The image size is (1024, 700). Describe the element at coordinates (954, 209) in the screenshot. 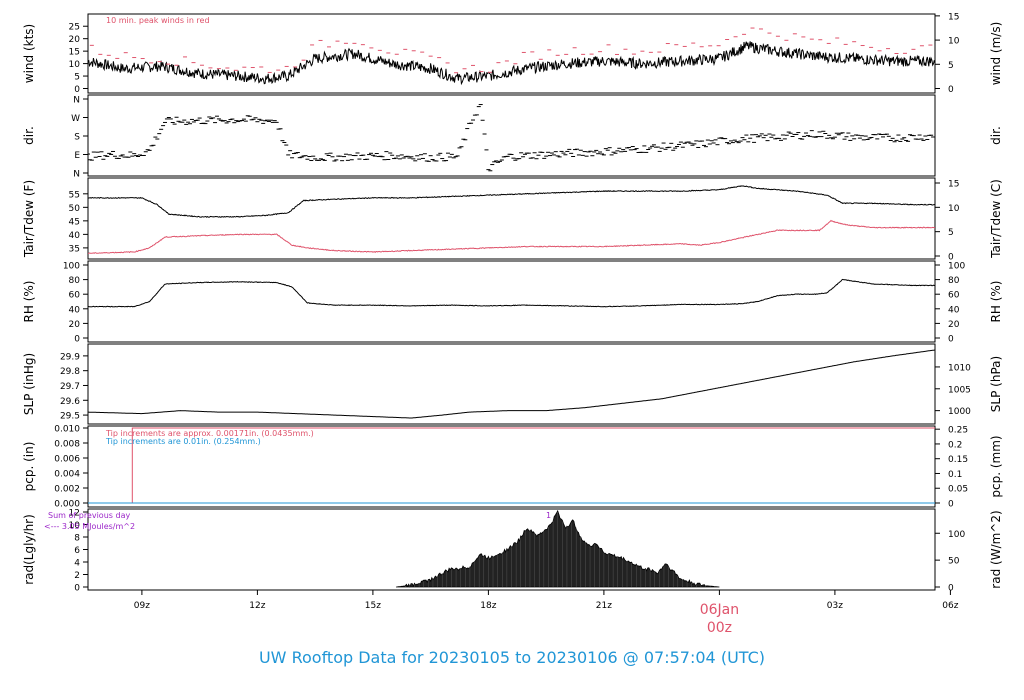

I see `temperature-ytick-right-label: 10` at that location.